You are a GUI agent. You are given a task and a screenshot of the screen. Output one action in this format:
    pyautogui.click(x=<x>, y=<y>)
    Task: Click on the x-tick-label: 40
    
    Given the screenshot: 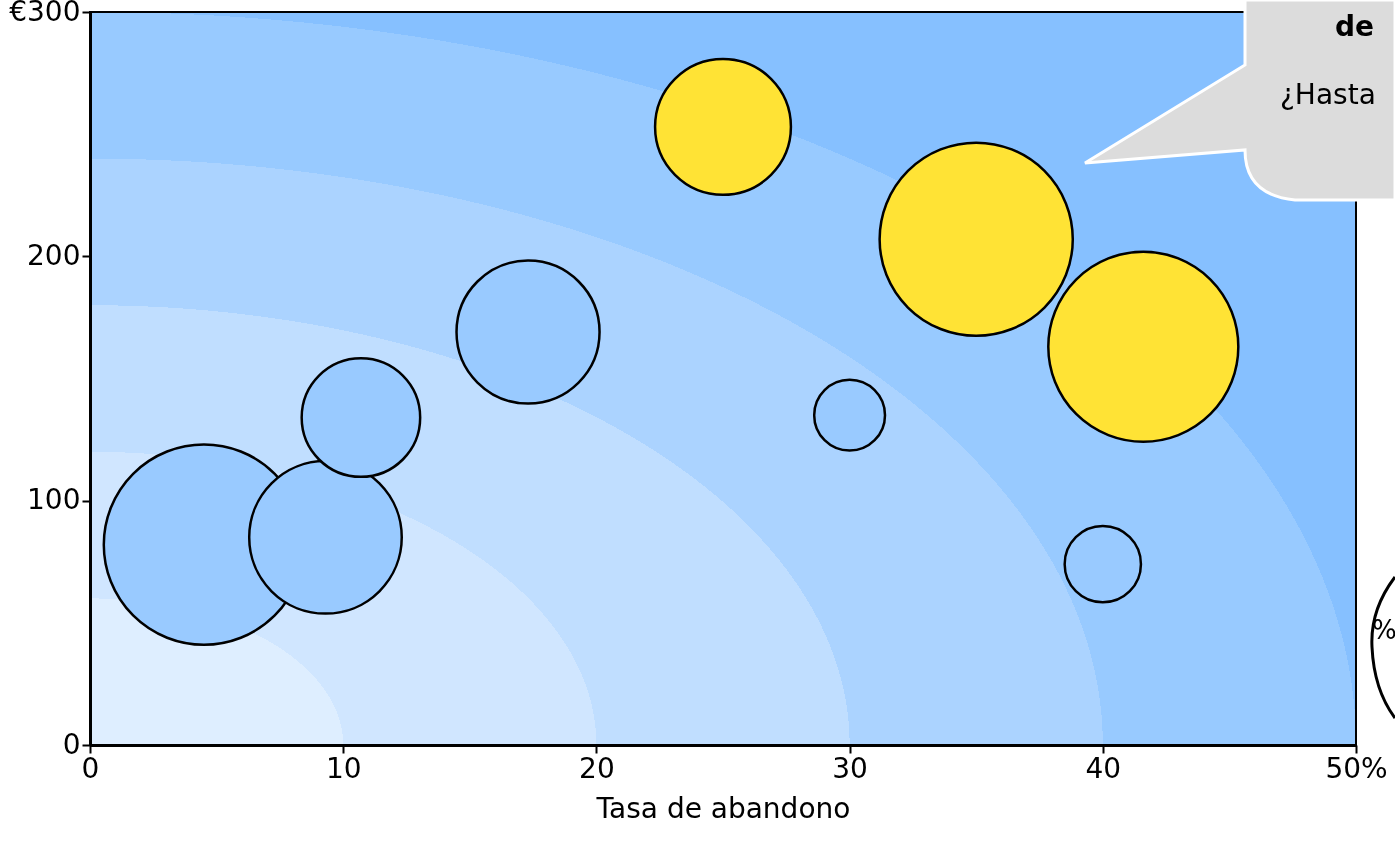 What is the action you would take?
    pyautogui.click(x=1103, y=768)
    